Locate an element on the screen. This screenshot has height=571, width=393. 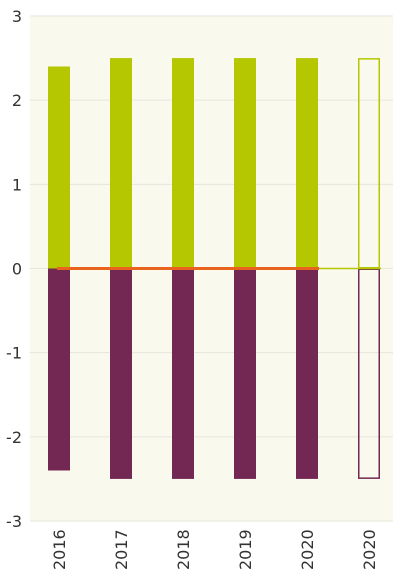
y-axis-ticks: 3 2 1 0 -1 -2 -3 is located at coordinates (14, 269).